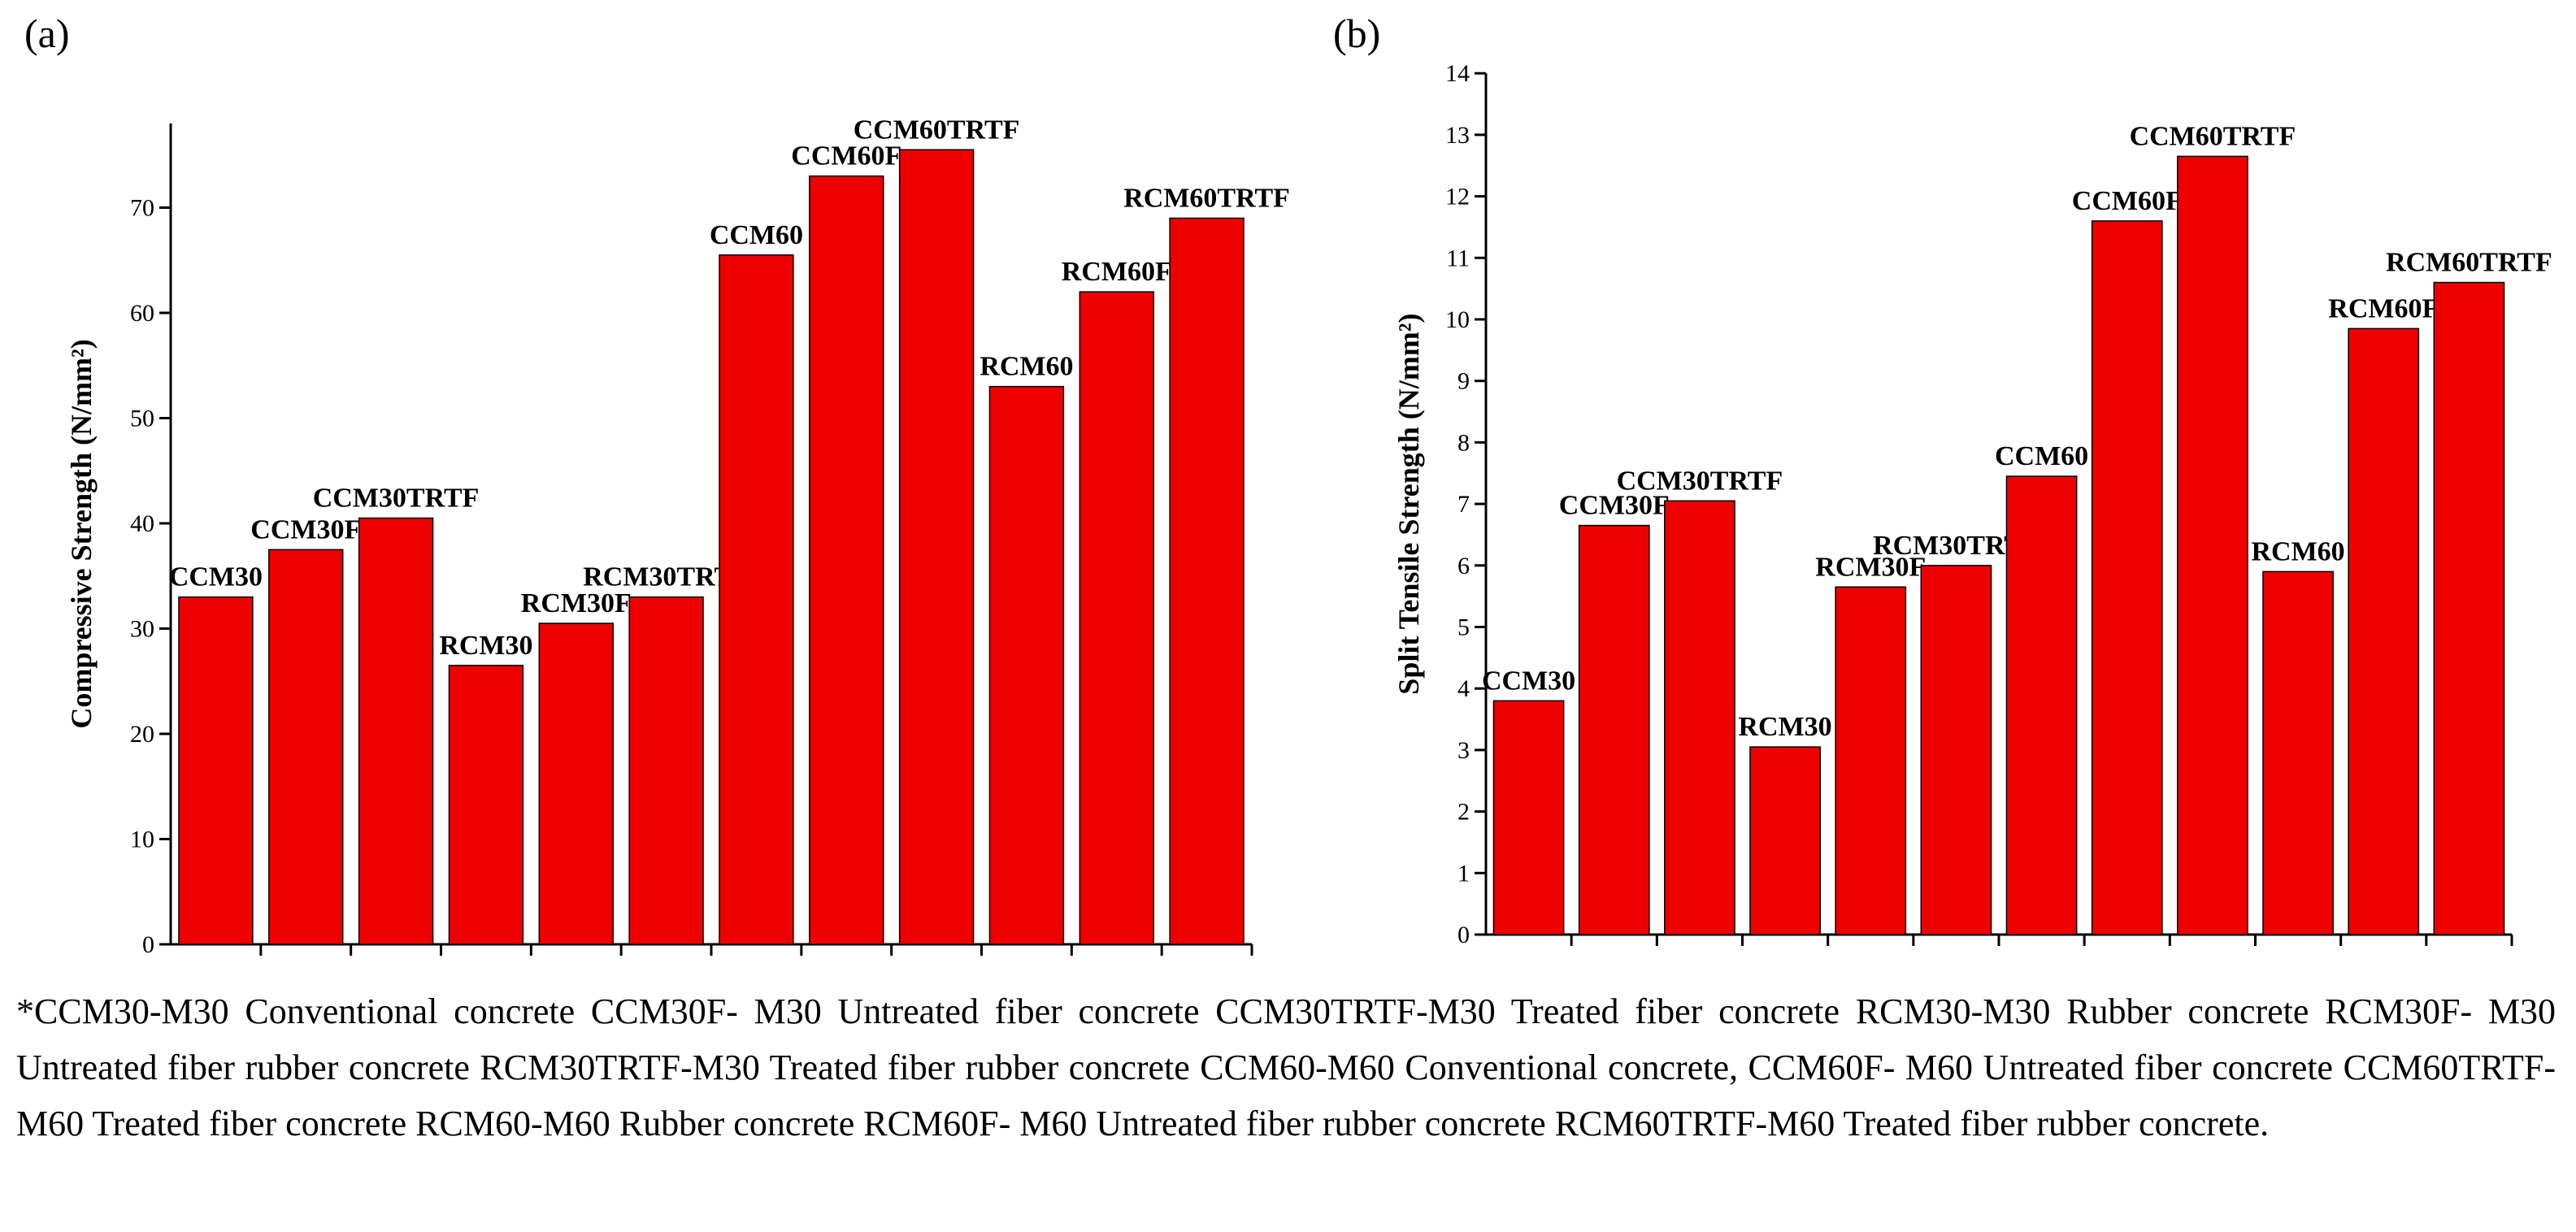 This screenshot has width=2576, height=1232. What do you see at coordinates (1463, 688) in the screenshot?
I see `y-tick-label: 4` at bounding box center [1463, 688].